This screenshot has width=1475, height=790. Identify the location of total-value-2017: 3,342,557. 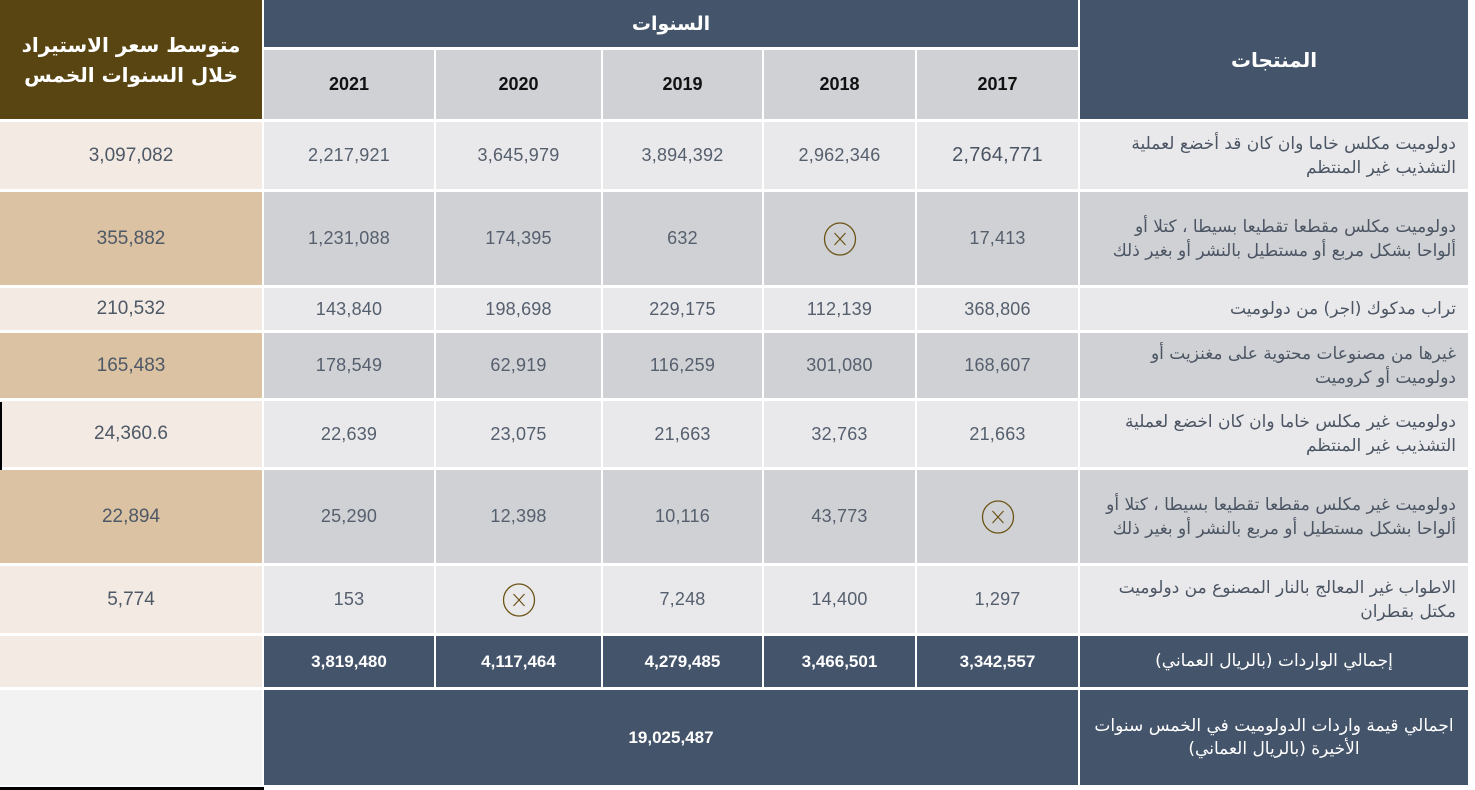
(998, 663).